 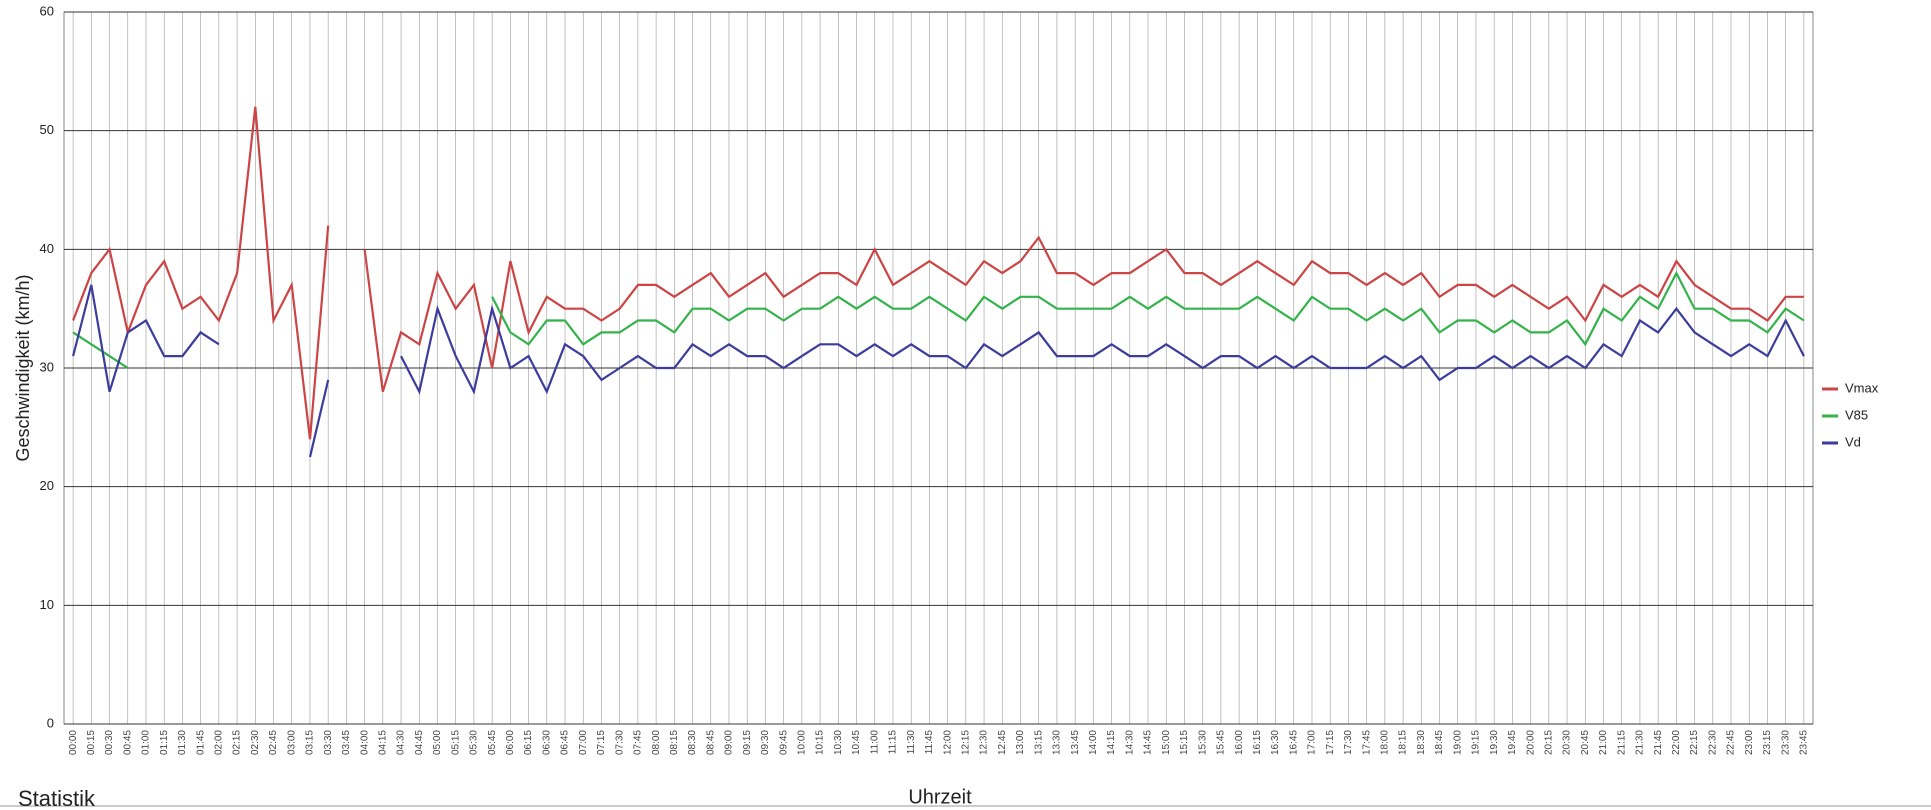 What do you see at coordinates (47, 248) in the screenshot?
I see `y-tick-label: 40` at bounding box center [47, 248].